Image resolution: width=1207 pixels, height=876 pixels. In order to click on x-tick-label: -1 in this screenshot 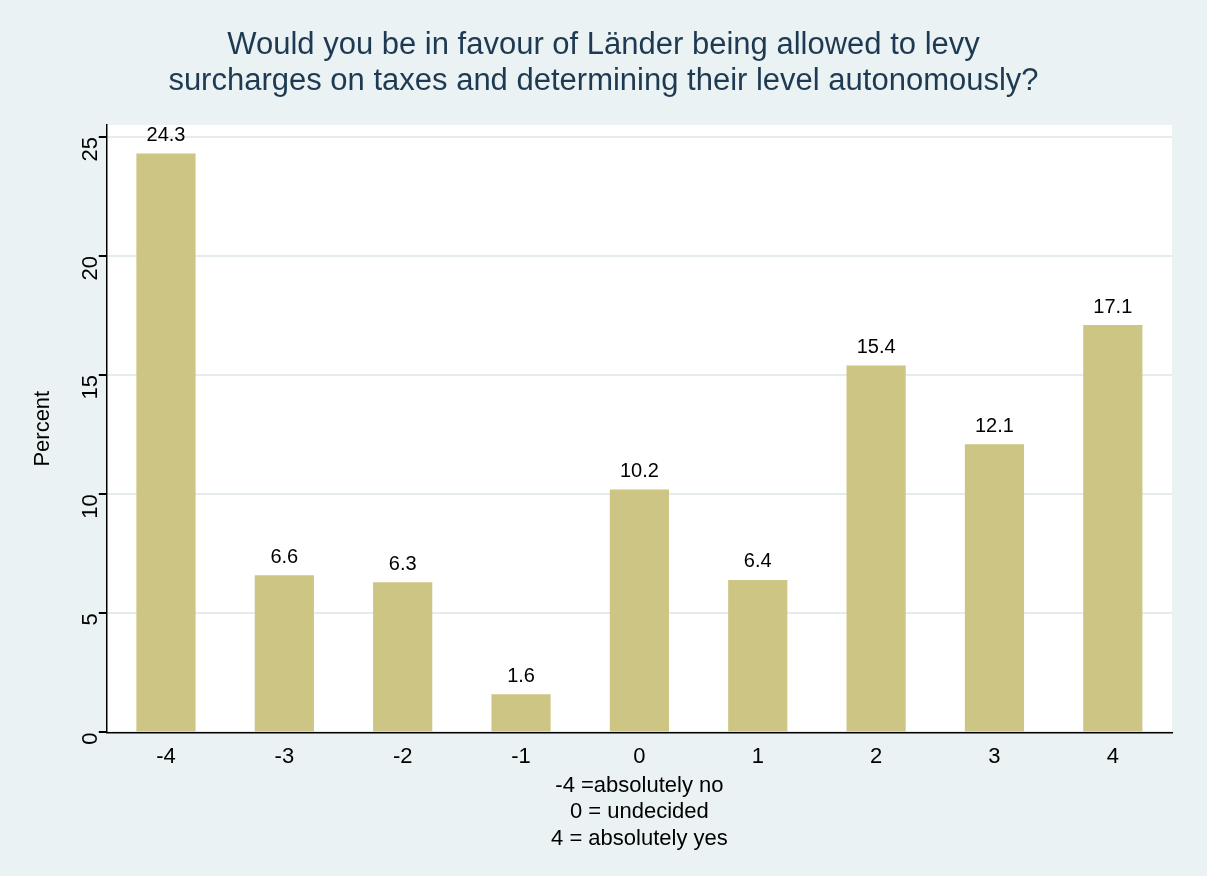, I will do `click(521, 755)`.